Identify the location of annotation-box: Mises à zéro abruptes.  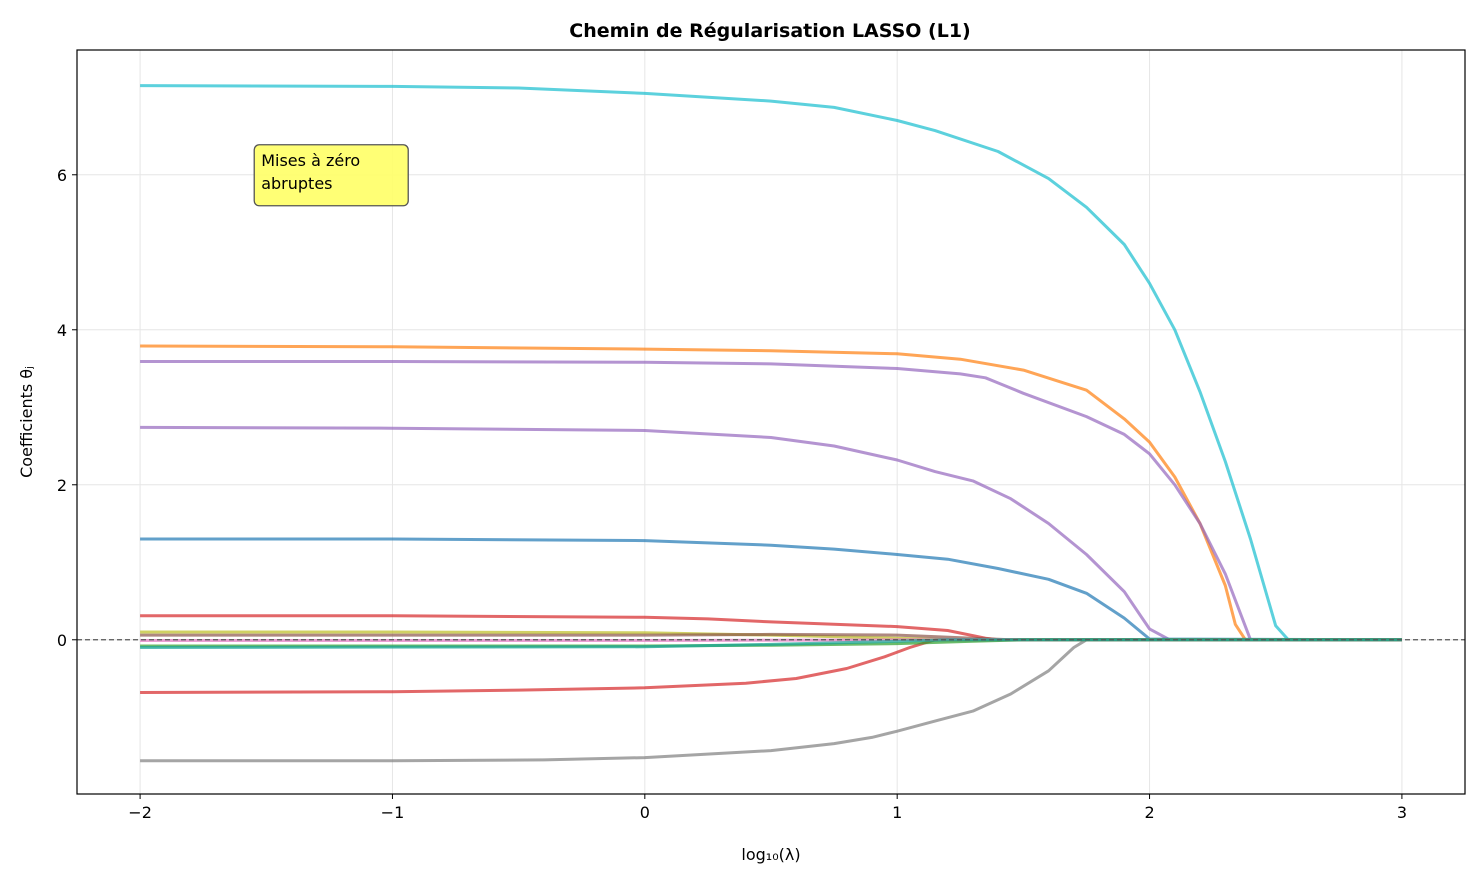
(331, 175).